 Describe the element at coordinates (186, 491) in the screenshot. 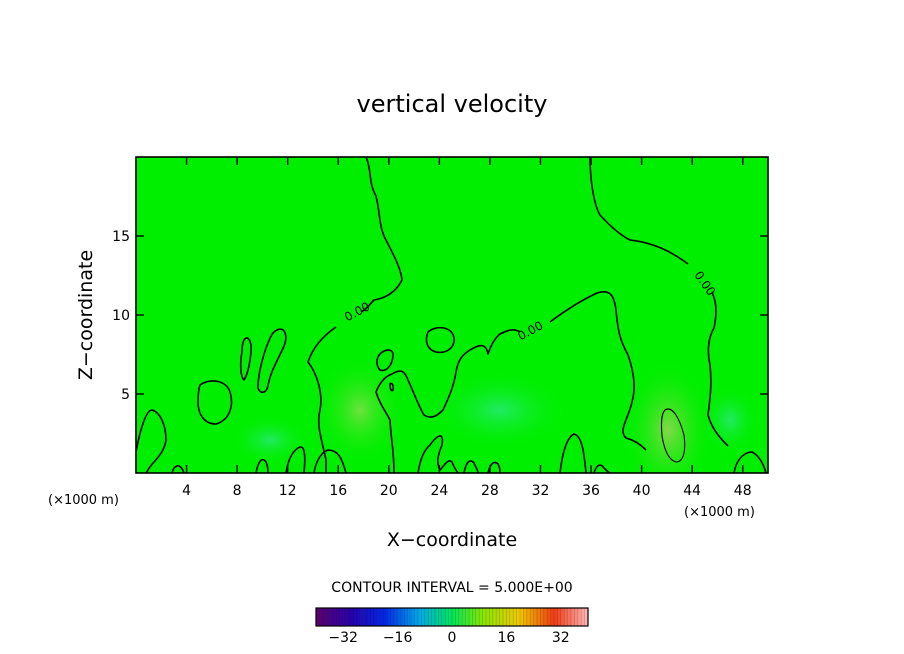

I see `x-tick-label: 4` at that location.